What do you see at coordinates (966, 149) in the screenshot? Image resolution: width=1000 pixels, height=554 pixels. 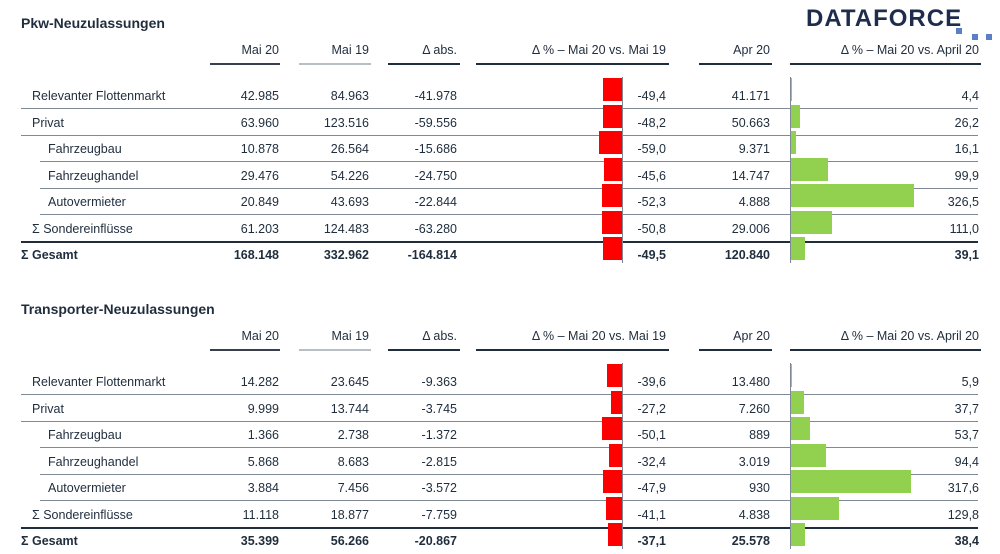 I see `cell-dpct2: 16,1` at bounding box center [966, 149].